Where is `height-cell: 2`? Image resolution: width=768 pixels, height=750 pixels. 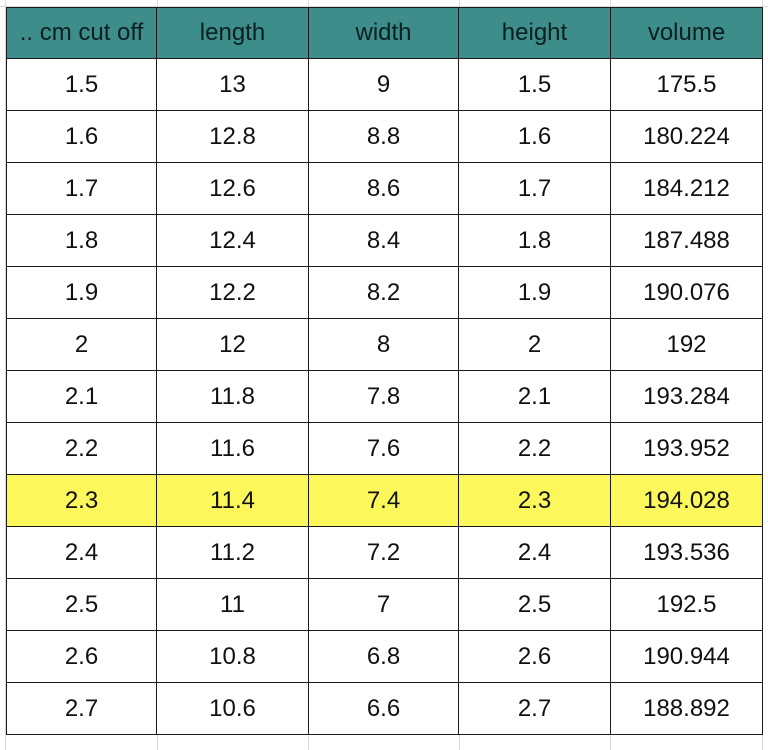
height-cell: 2 is located at coordinates (534, 344).